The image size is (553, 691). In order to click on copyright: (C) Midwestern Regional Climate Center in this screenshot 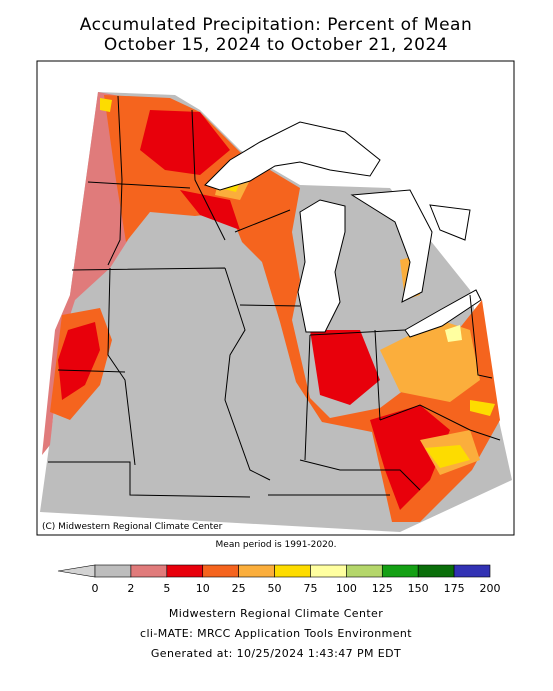, I will do `click(132, 527)`.